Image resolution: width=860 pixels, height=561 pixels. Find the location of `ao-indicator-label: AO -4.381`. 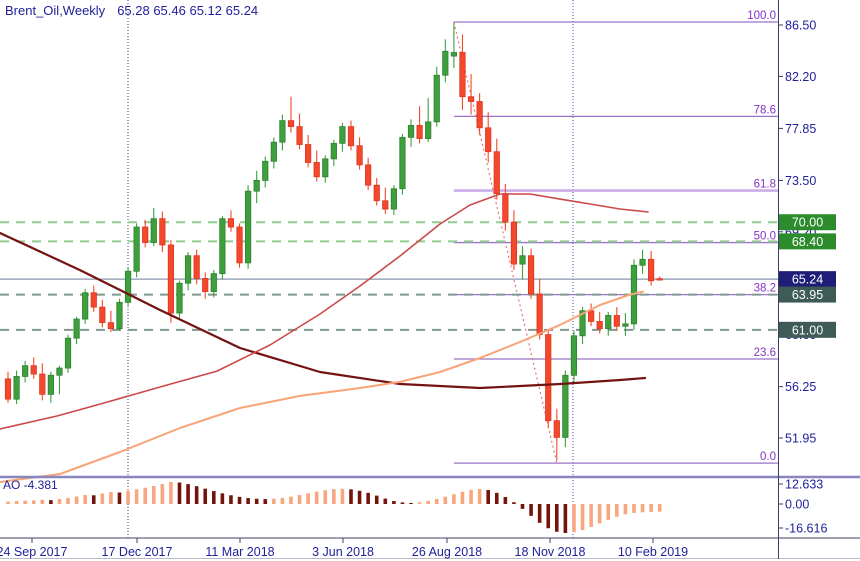

ao-indicator-label: AO -4.381 is located at coordinates (30, 485).